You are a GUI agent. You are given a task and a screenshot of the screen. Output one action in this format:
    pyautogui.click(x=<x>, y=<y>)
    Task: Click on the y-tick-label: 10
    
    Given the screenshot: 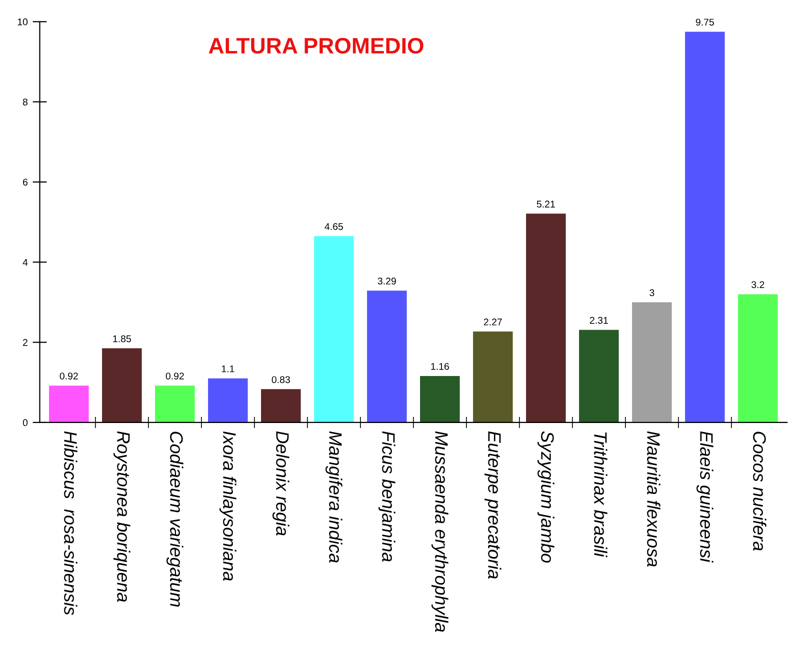 What is the action you would take?
    pyautogui.click(x=23, y=22)
    